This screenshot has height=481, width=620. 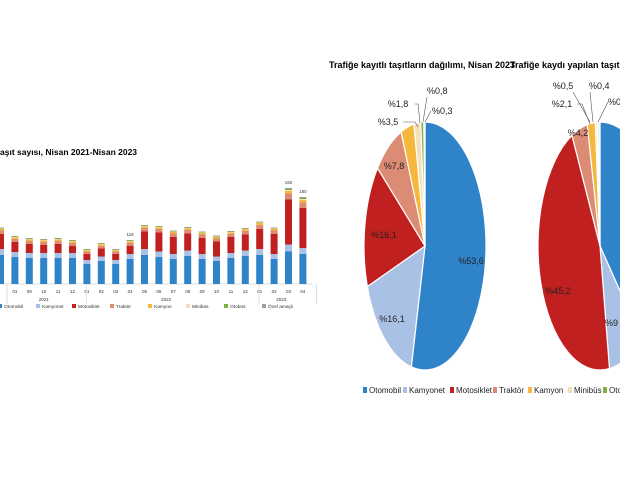 I want to click on pie-legend-label-kamyon: Kamyon, so click(x=548, y=390).